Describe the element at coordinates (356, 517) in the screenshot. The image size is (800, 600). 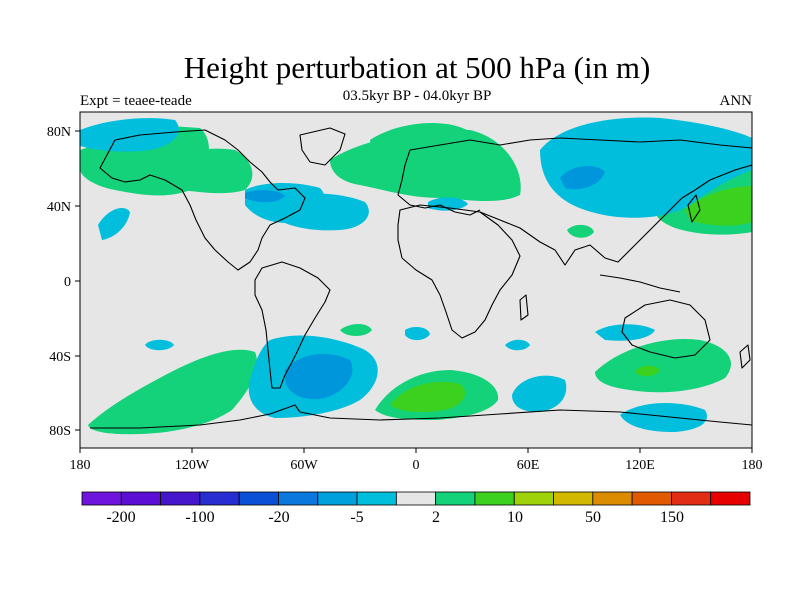
I see `colorbar-label: -5` at that location.